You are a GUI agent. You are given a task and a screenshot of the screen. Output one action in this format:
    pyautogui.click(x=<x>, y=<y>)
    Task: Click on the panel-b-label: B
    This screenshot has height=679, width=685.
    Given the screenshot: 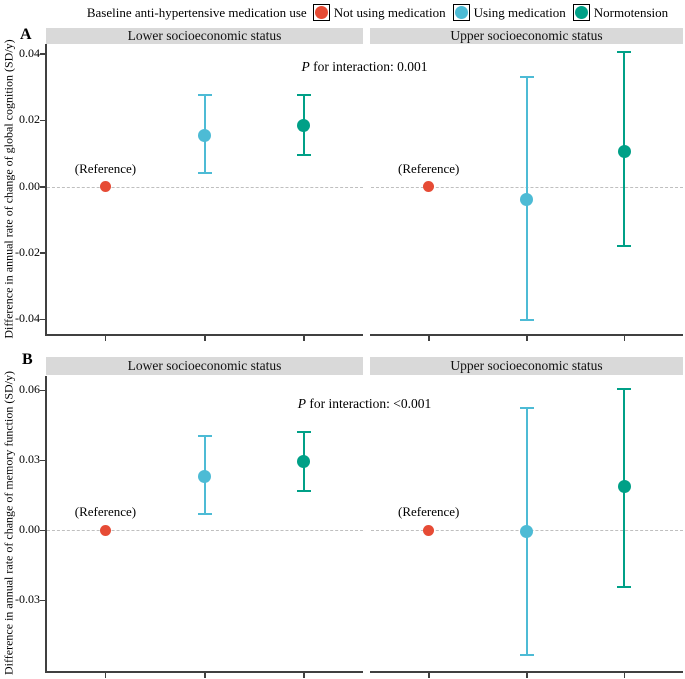 What is the action you would take?
    pyautogui.click(x=27, y=359)
    